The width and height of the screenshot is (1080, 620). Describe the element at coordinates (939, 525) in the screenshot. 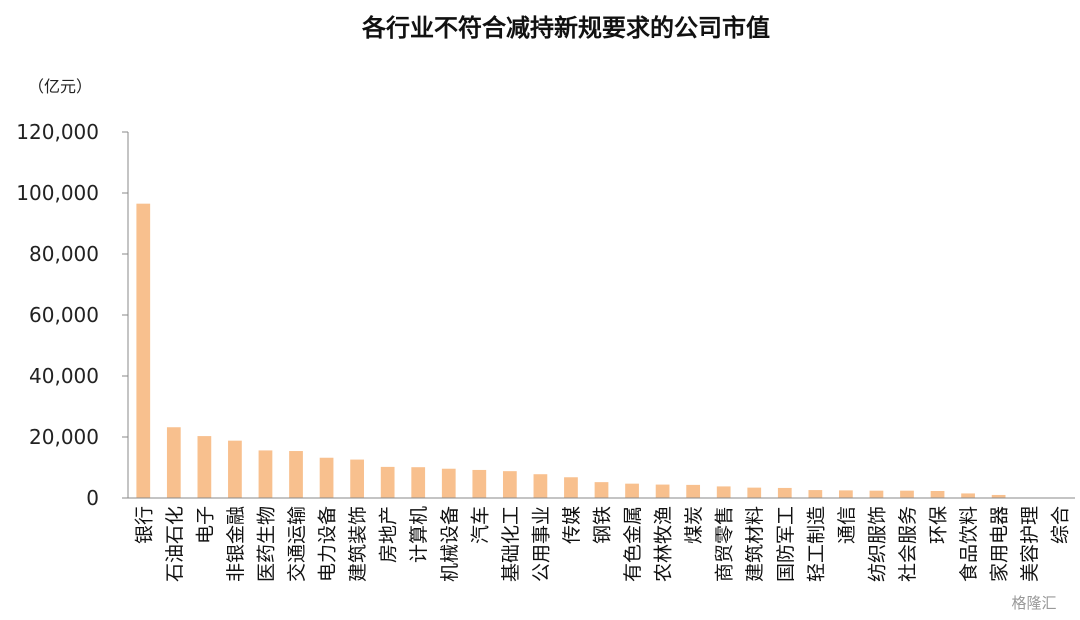

I see `x-tick-label: 环保` at that location.